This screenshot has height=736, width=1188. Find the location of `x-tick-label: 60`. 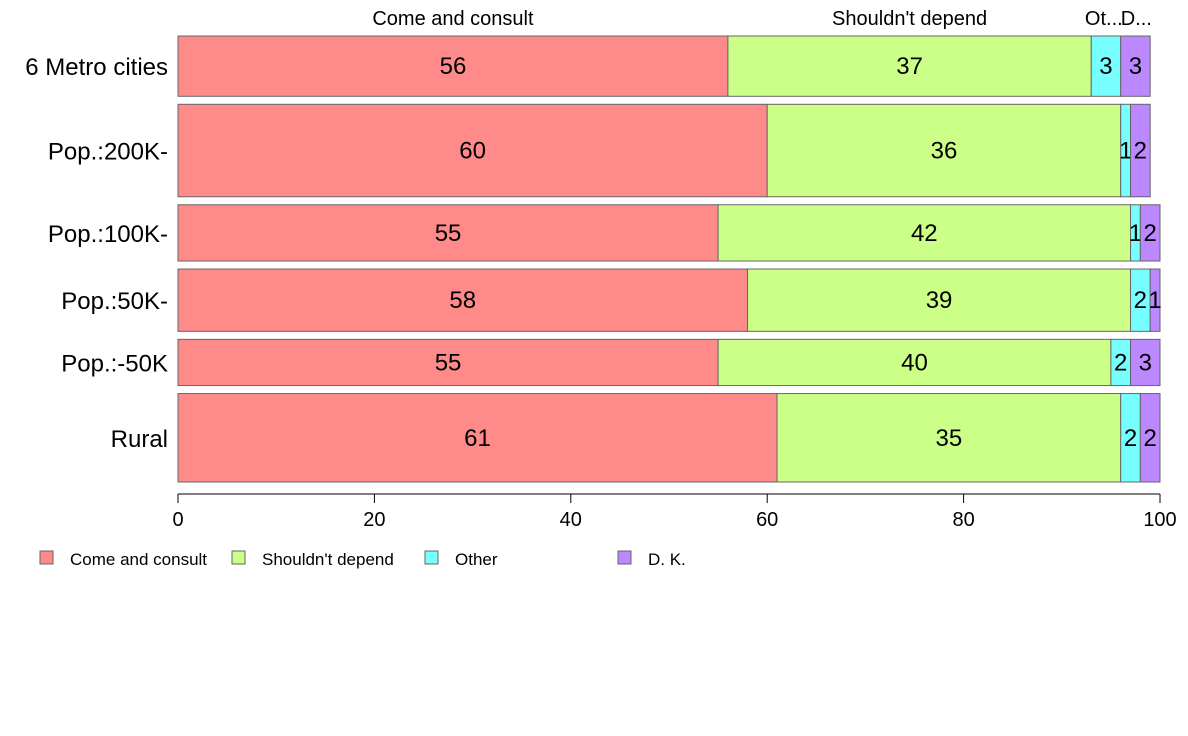

x-tick-label: 60 is located at coordinates (767, 520).